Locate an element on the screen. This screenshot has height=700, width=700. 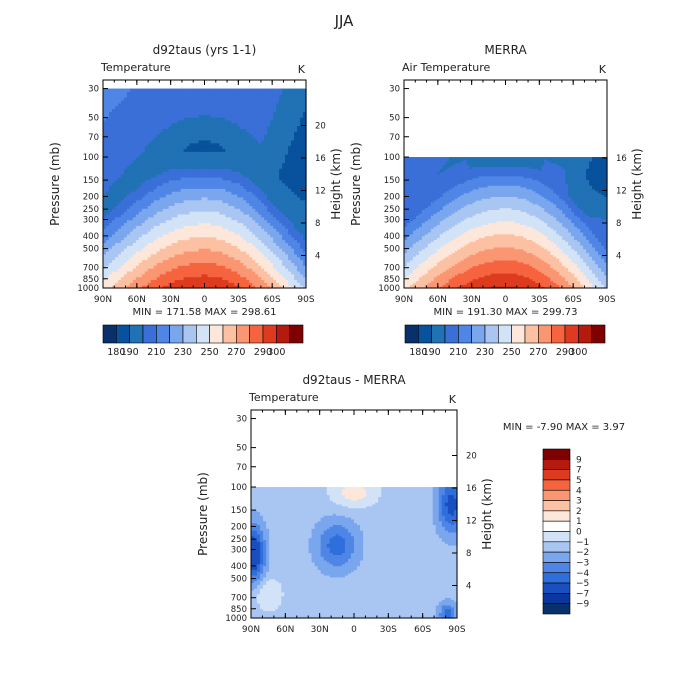
colorbar-swatch is located at coordinates (109, 334).